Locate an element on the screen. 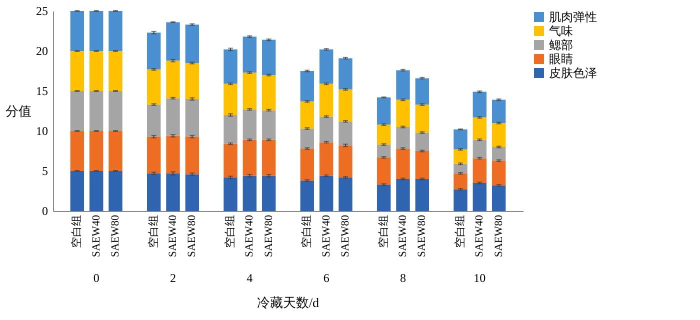  legend-label: 肌肉弹性 is located at coordinates (573, 17).